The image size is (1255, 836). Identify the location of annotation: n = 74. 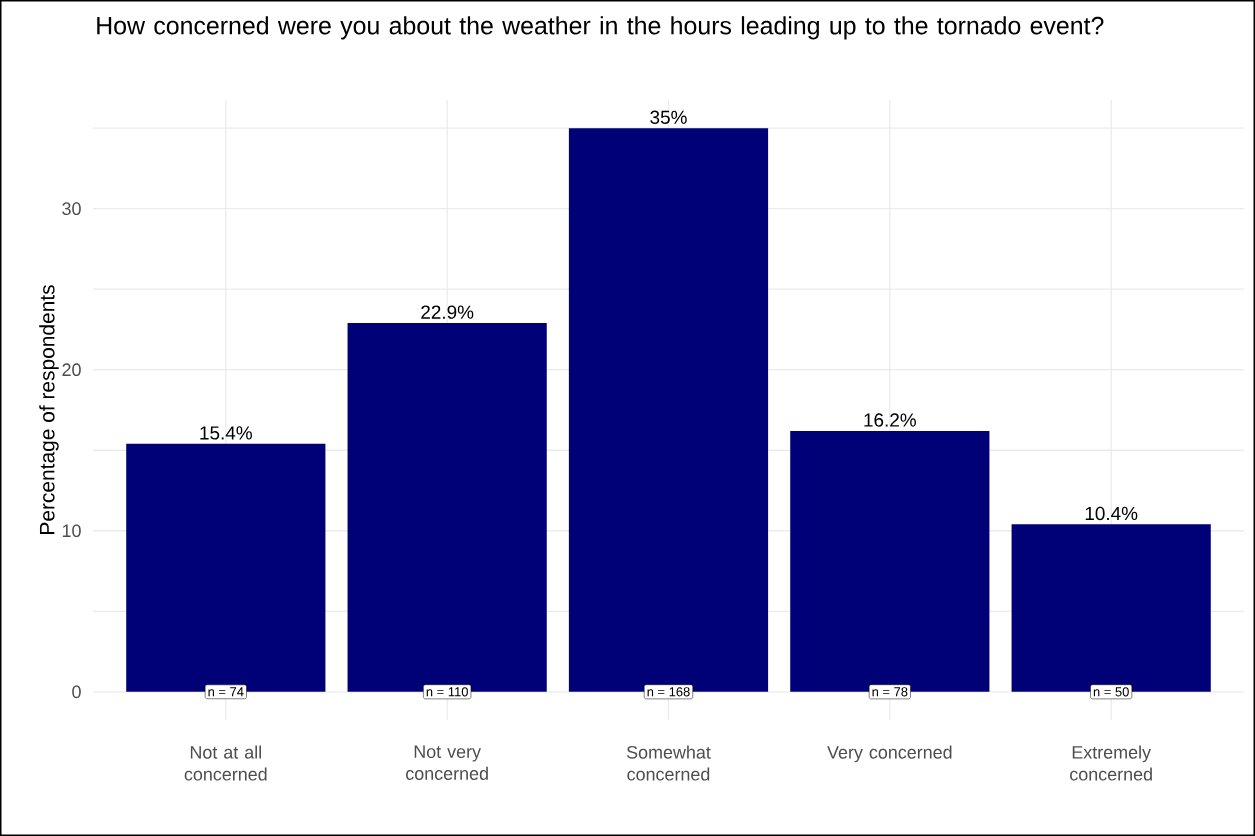
(226, 692).